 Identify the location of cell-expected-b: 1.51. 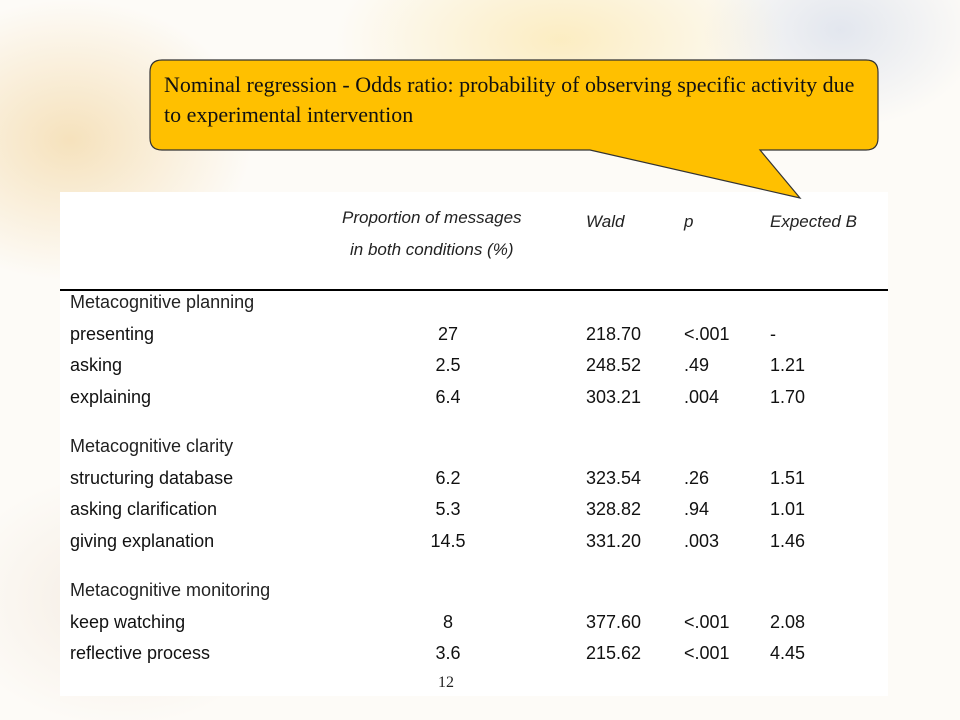
(788, 477).